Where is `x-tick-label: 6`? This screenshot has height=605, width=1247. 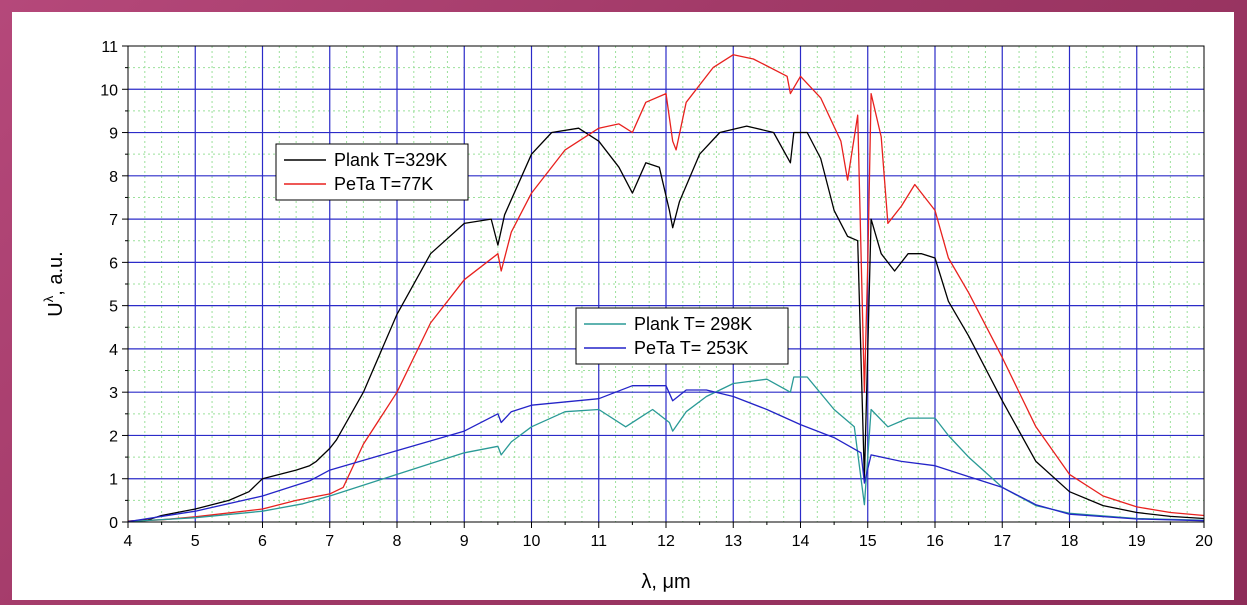 x-tick-label: 6 is located at coordinates (262, 541).